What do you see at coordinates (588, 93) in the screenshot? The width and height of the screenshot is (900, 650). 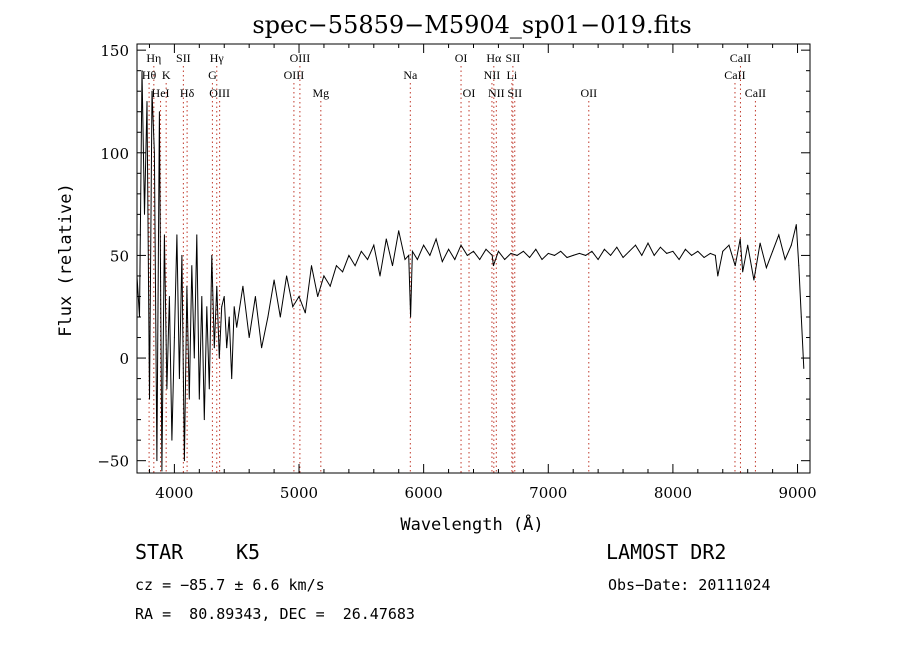 I see `line-marker-label: OII` at bounding box center [588, 93].